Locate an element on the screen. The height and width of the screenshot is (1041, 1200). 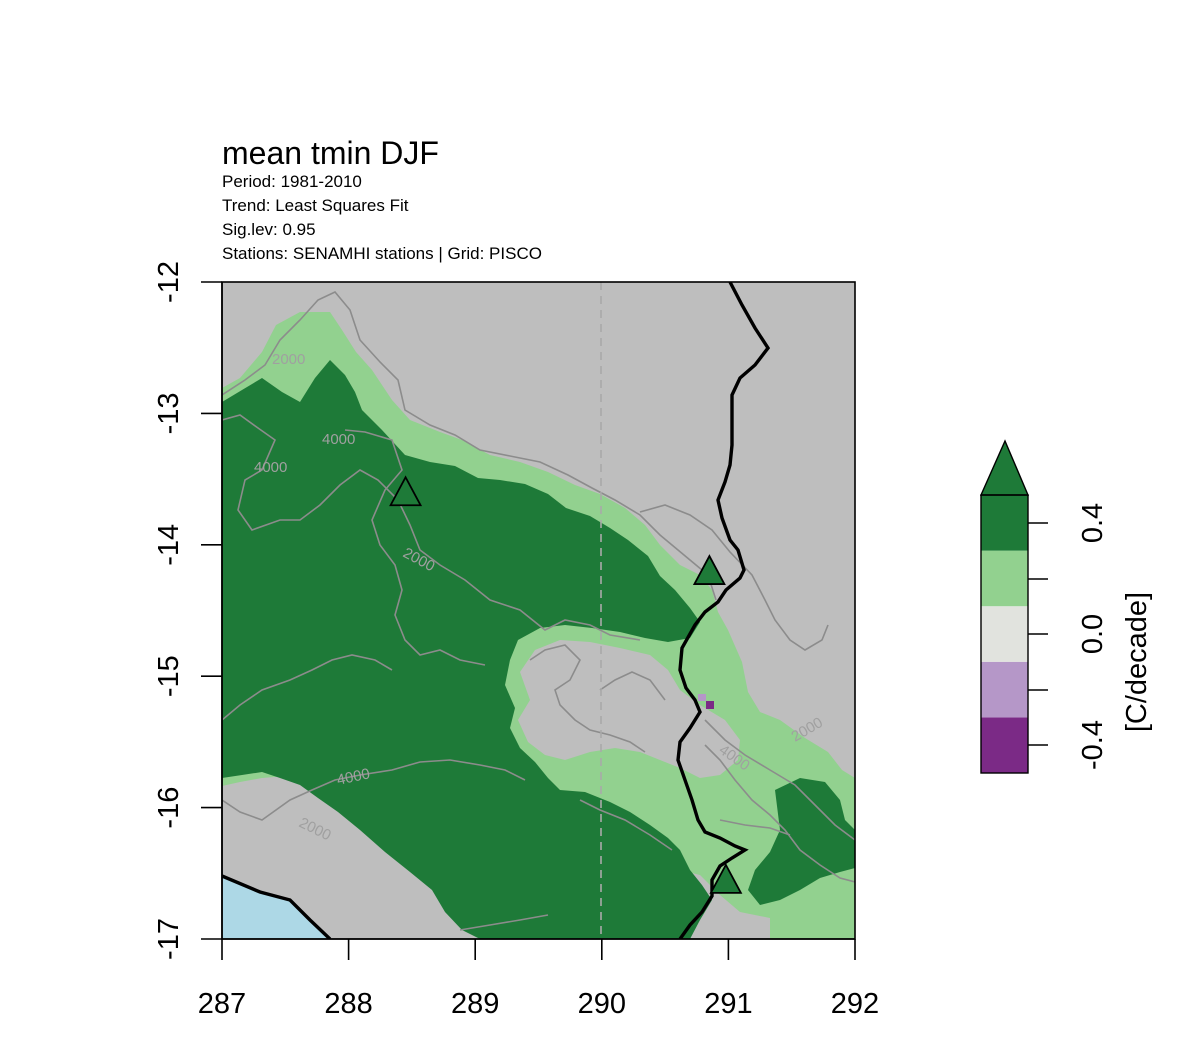
x-tick-label: 289 is located at coordinates (475, 1004).